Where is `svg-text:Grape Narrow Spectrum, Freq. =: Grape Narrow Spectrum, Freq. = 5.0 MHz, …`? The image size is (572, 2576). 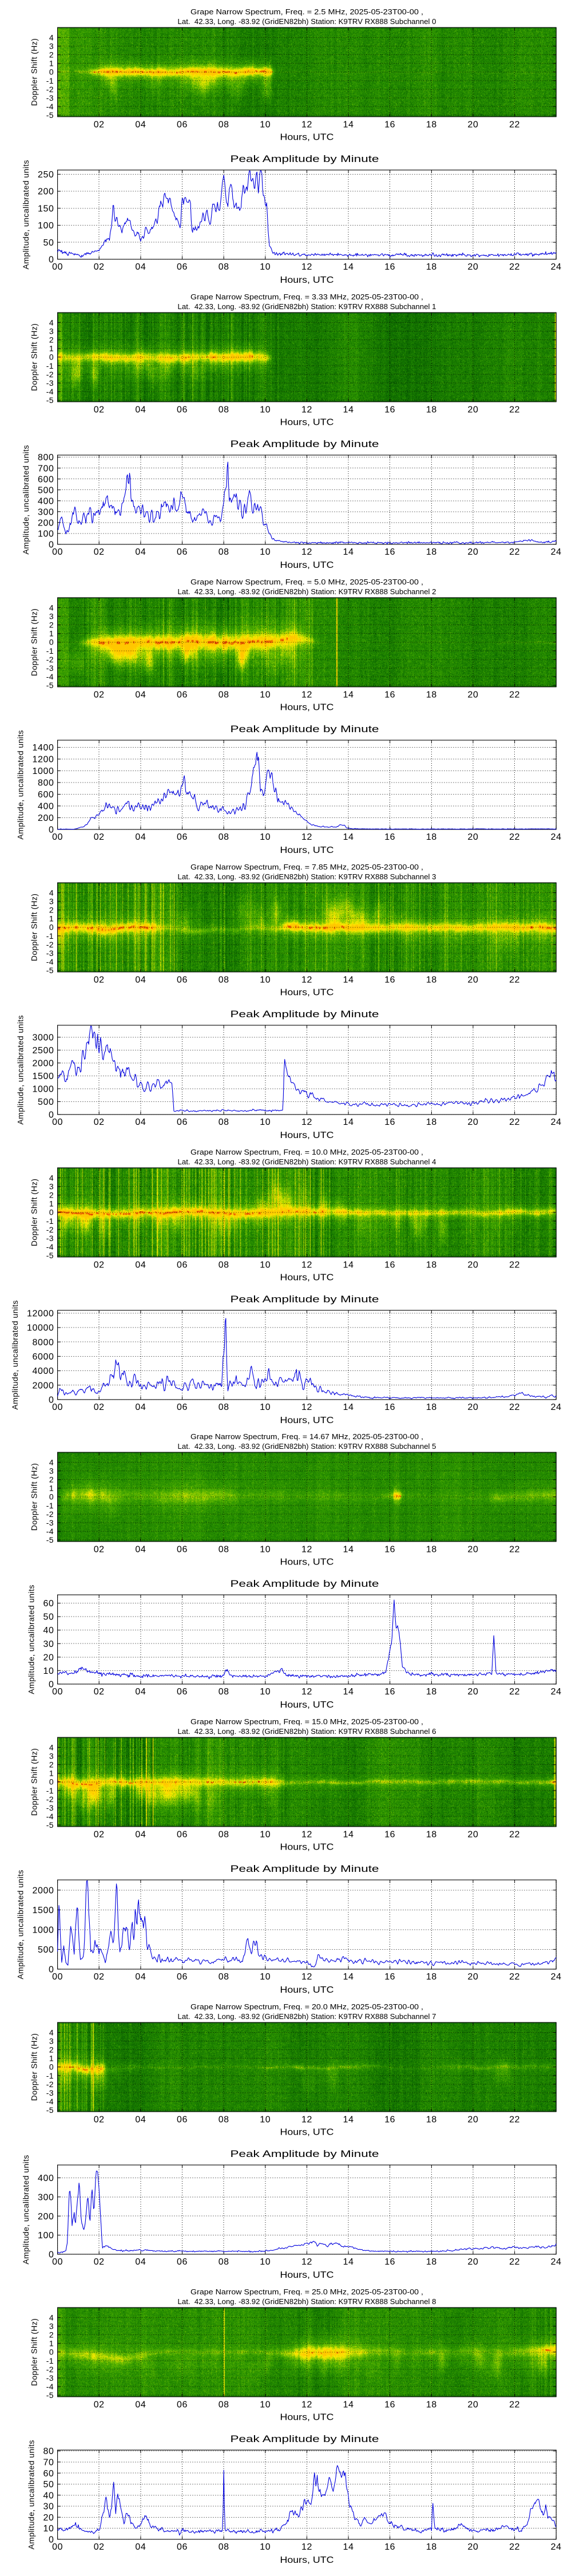
svg-text:Grape Narrow Spectrum, Freq. =: Grape Narrow Spectrum, Freq. = 5.0 MHz, … is located at coordinates (306, 582).